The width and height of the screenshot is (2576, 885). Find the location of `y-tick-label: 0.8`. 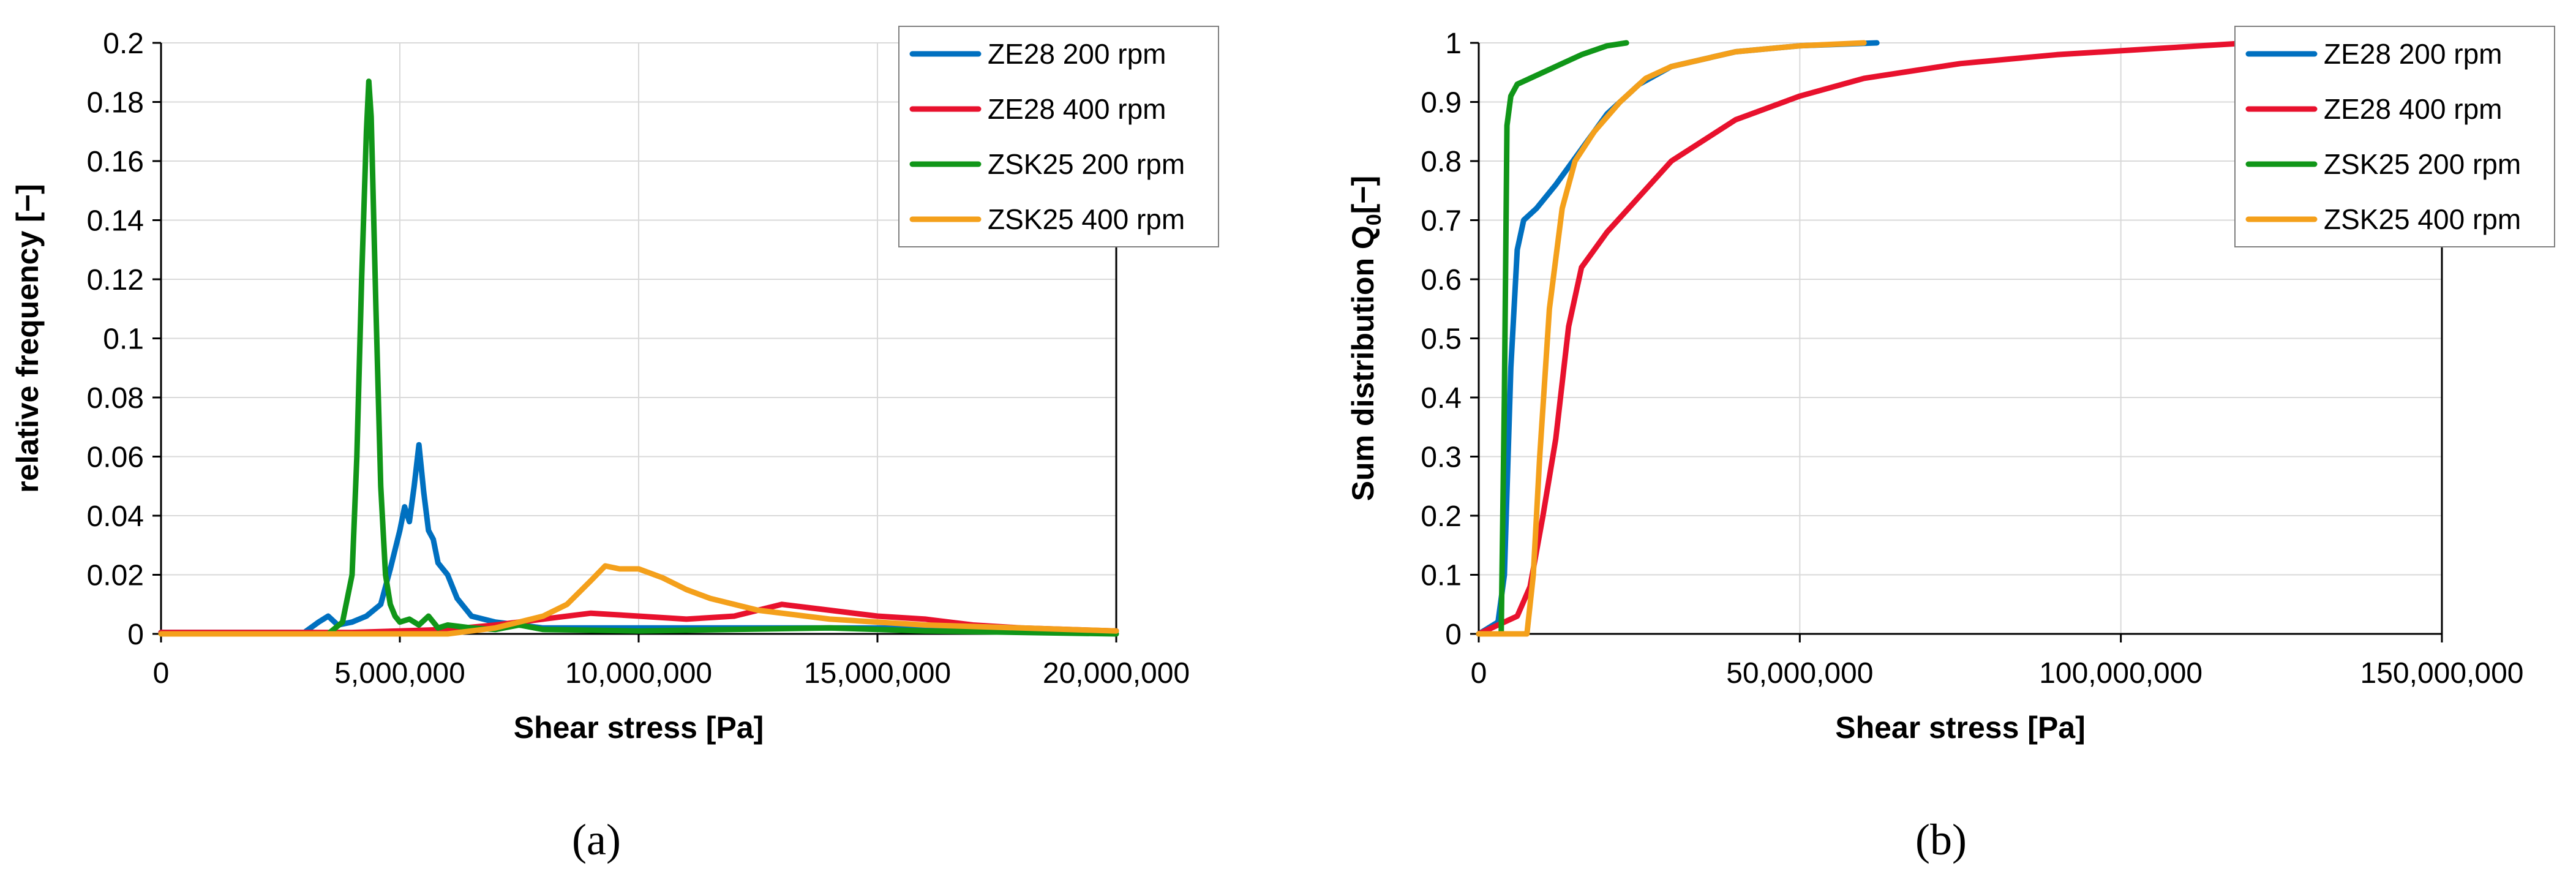

y-tick-label: 0.8 is located at coordinates (1441, 162).